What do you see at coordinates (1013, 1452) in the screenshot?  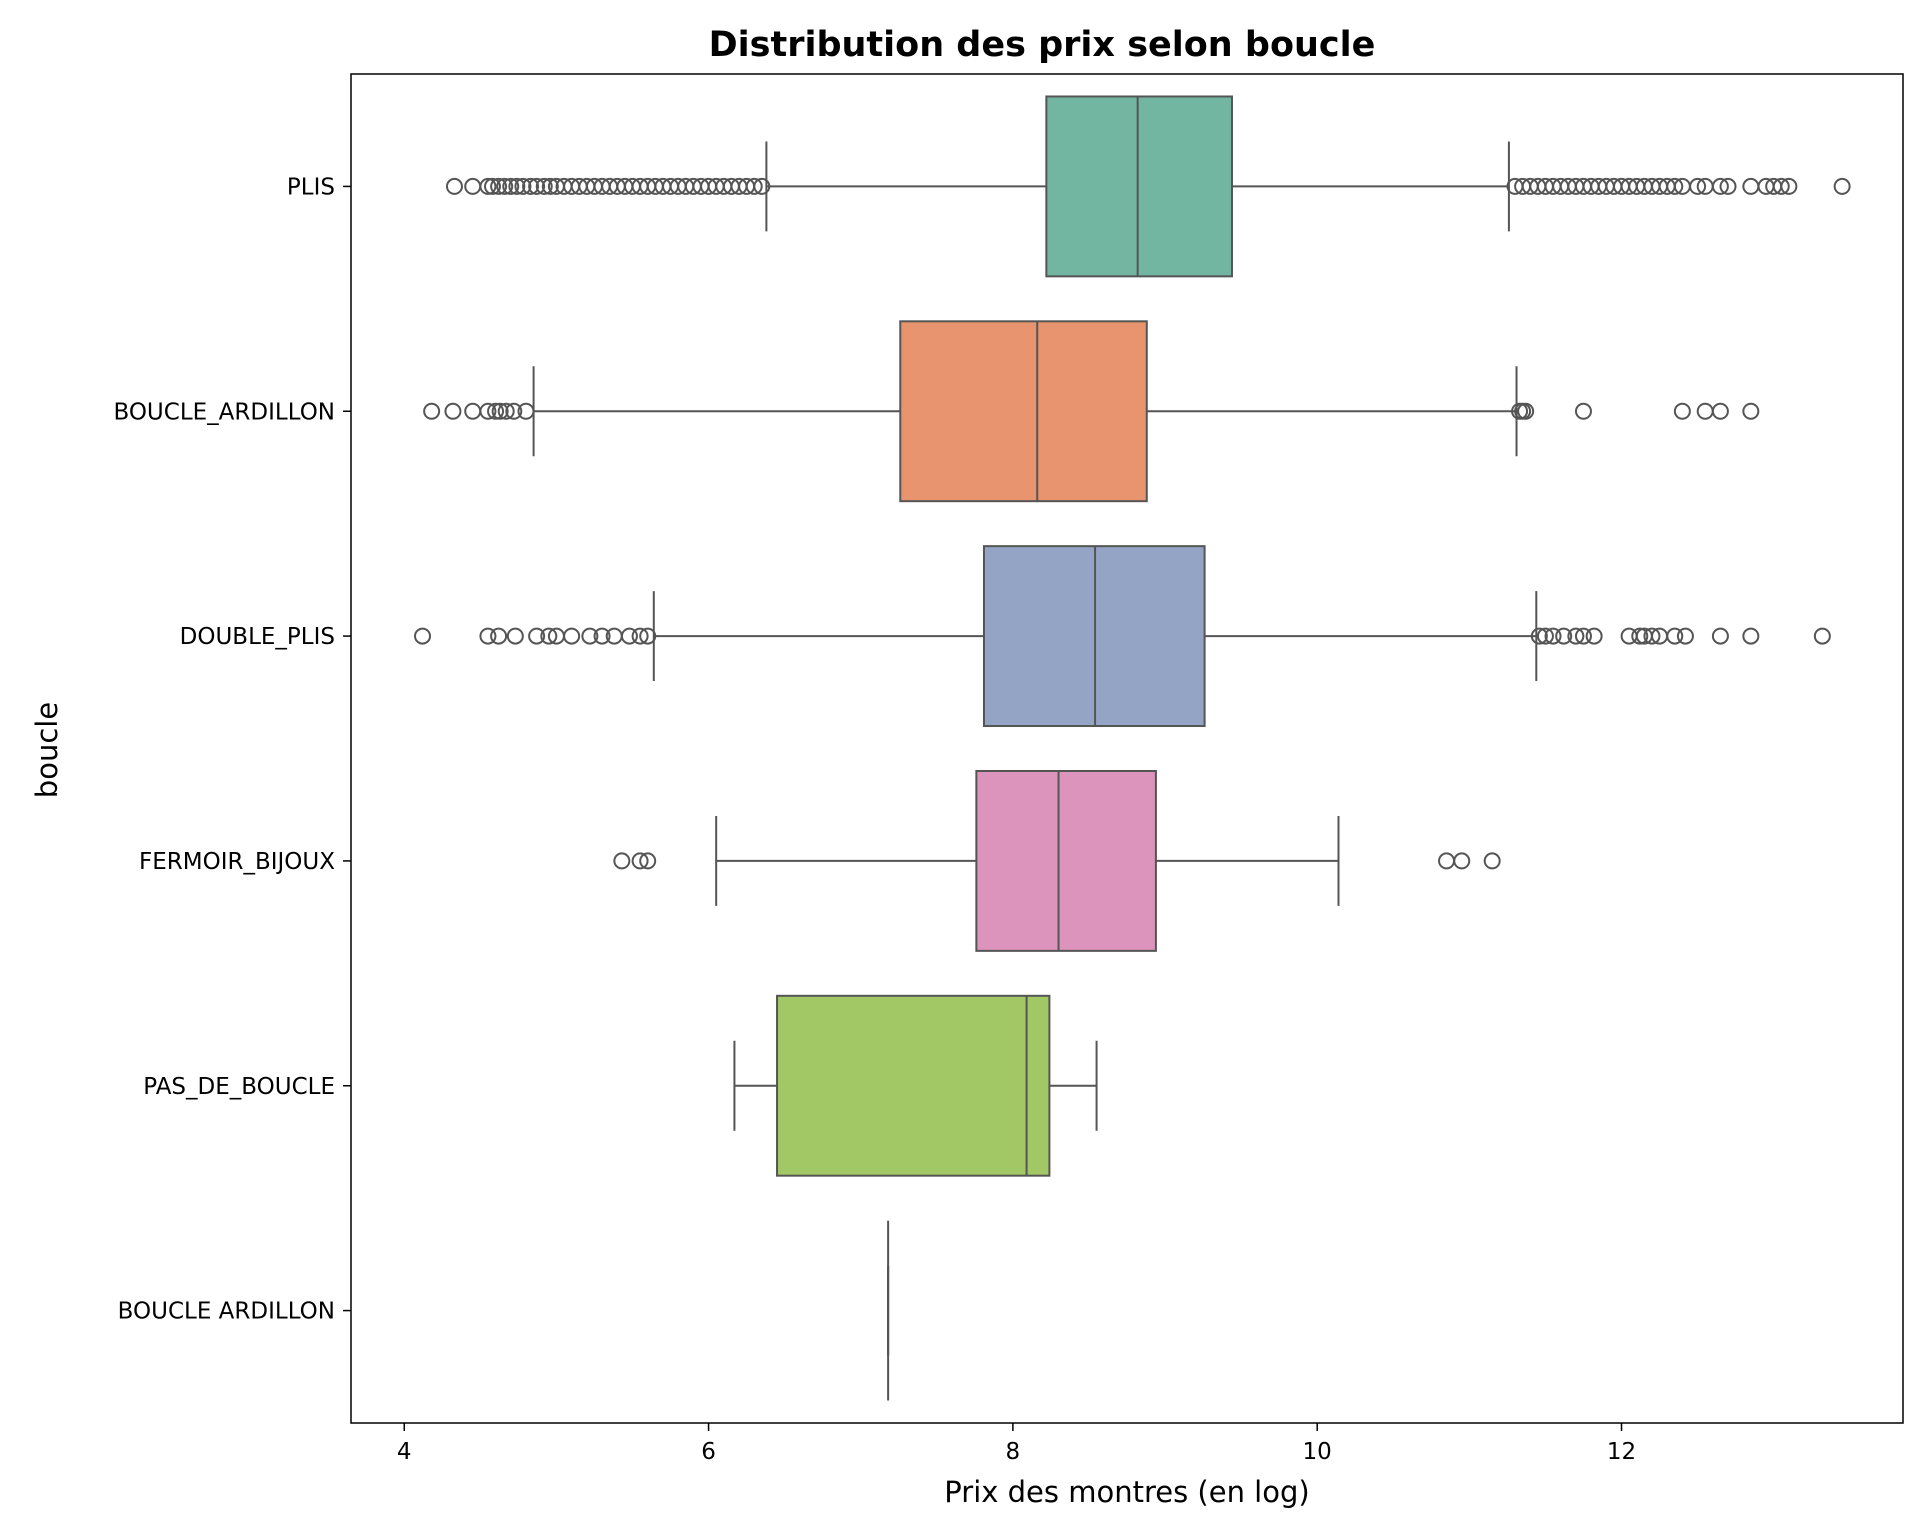 I see `x-tick-label: 8` at bounding box center [1013, 1452].